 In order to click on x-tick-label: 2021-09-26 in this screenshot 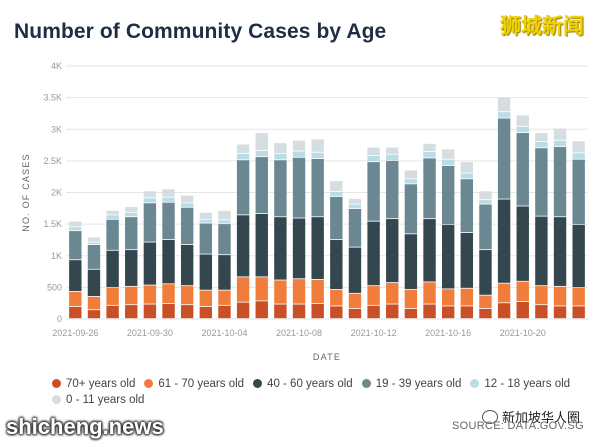, I will do `click(75, 333)`.